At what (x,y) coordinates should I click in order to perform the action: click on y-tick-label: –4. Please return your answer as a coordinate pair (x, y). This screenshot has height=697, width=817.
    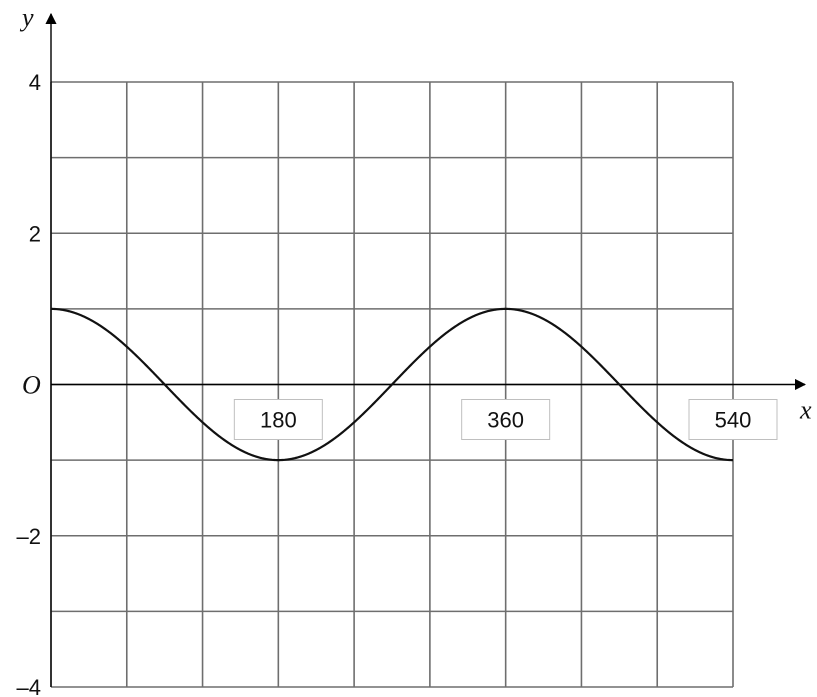
    Looking at the image, I should click on (29, 686).